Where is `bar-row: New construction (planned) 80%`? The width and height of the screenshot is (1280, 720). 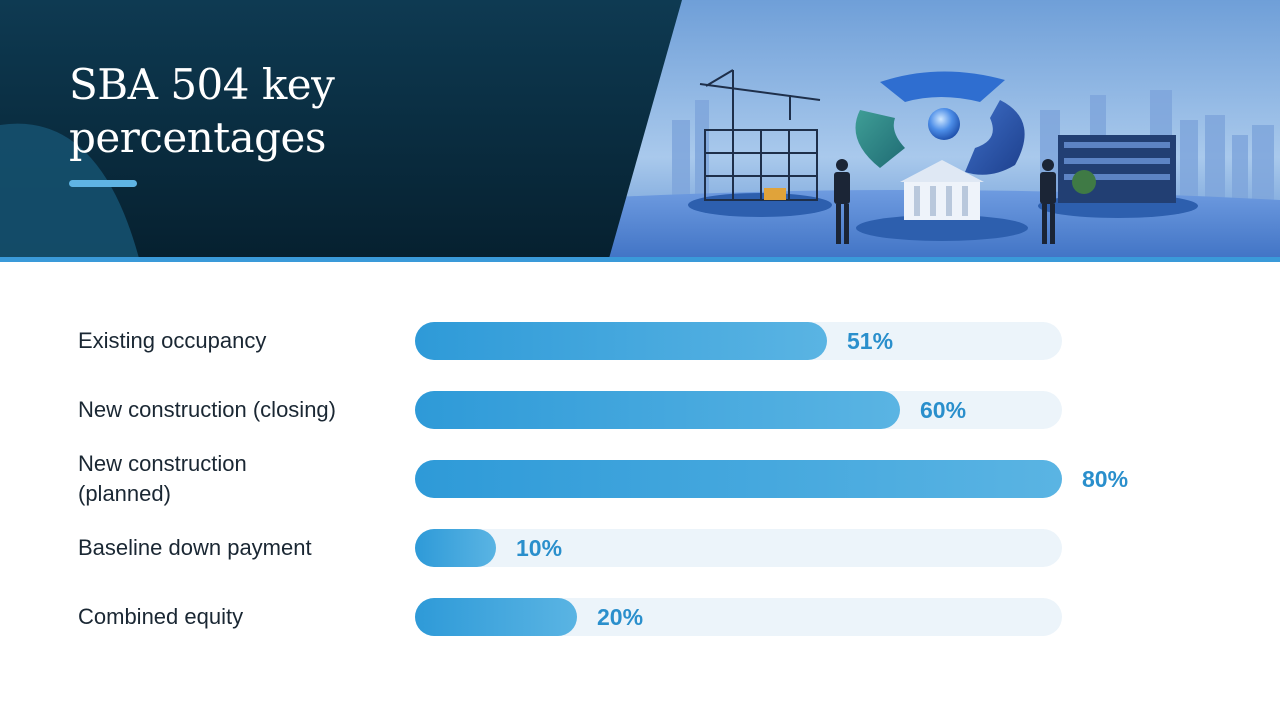 bar-row: New construction (planned) 80% is located at coordinates (640, 479).